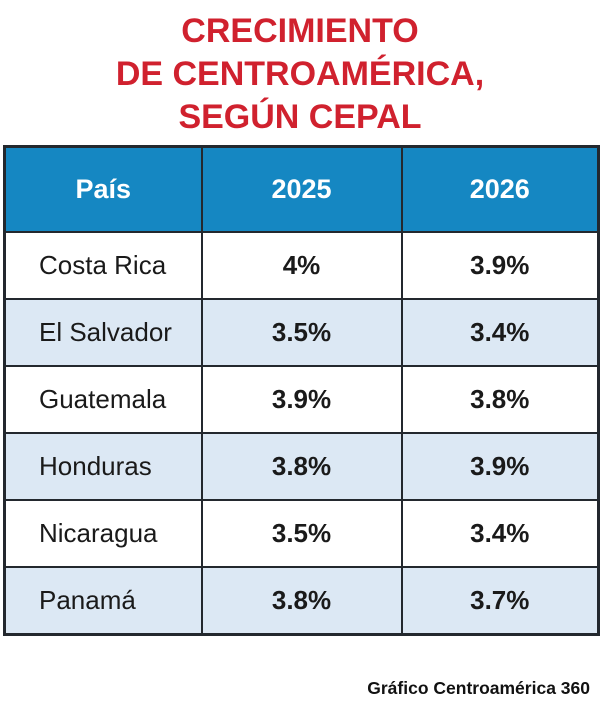 This screenshot has height=712, width=600. What do you see at coordinates (500, 600) in the screenshot?
I see `value-2026: 3.7%` at bounding box center [500, 600].